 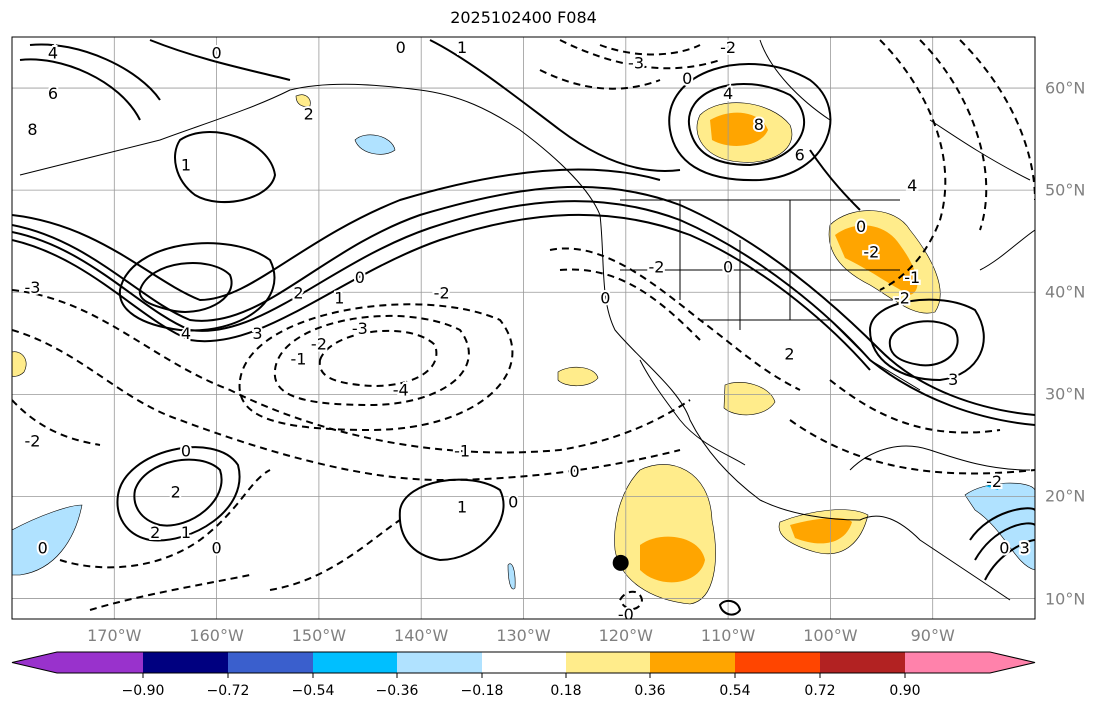 What do you see at coordinates (523, 17) in the screenshot?
I see `map-title: 2025102400 F084` at bounding box center [523, 17].